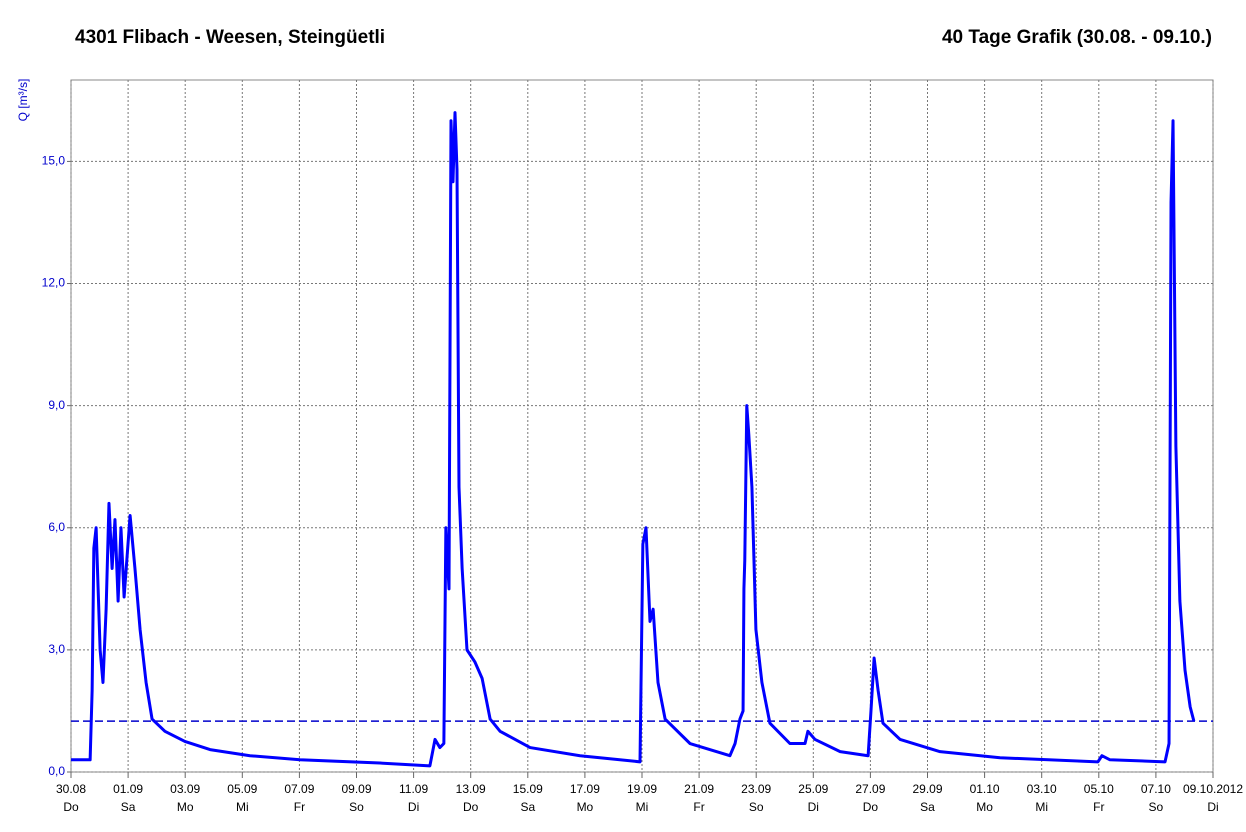  What do you see at coordinates (356, 789) in the screenshot?
I see `x-tick-label: 09.09` at bounding box center [356, 789].